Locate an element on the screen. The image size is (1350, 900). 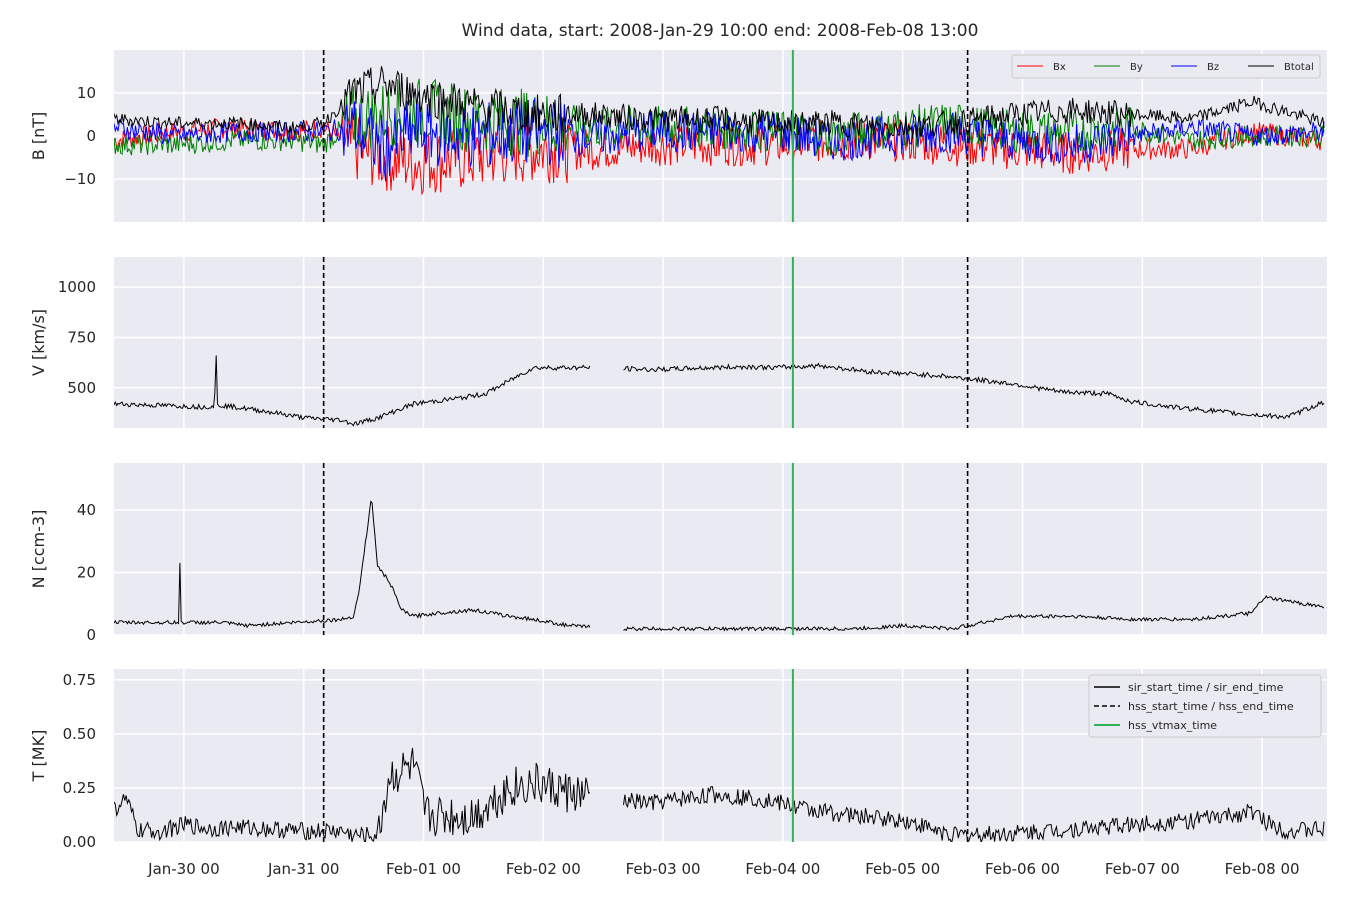
x-tick-label: Feb-08 00 is located at coordinates (1262, 869).